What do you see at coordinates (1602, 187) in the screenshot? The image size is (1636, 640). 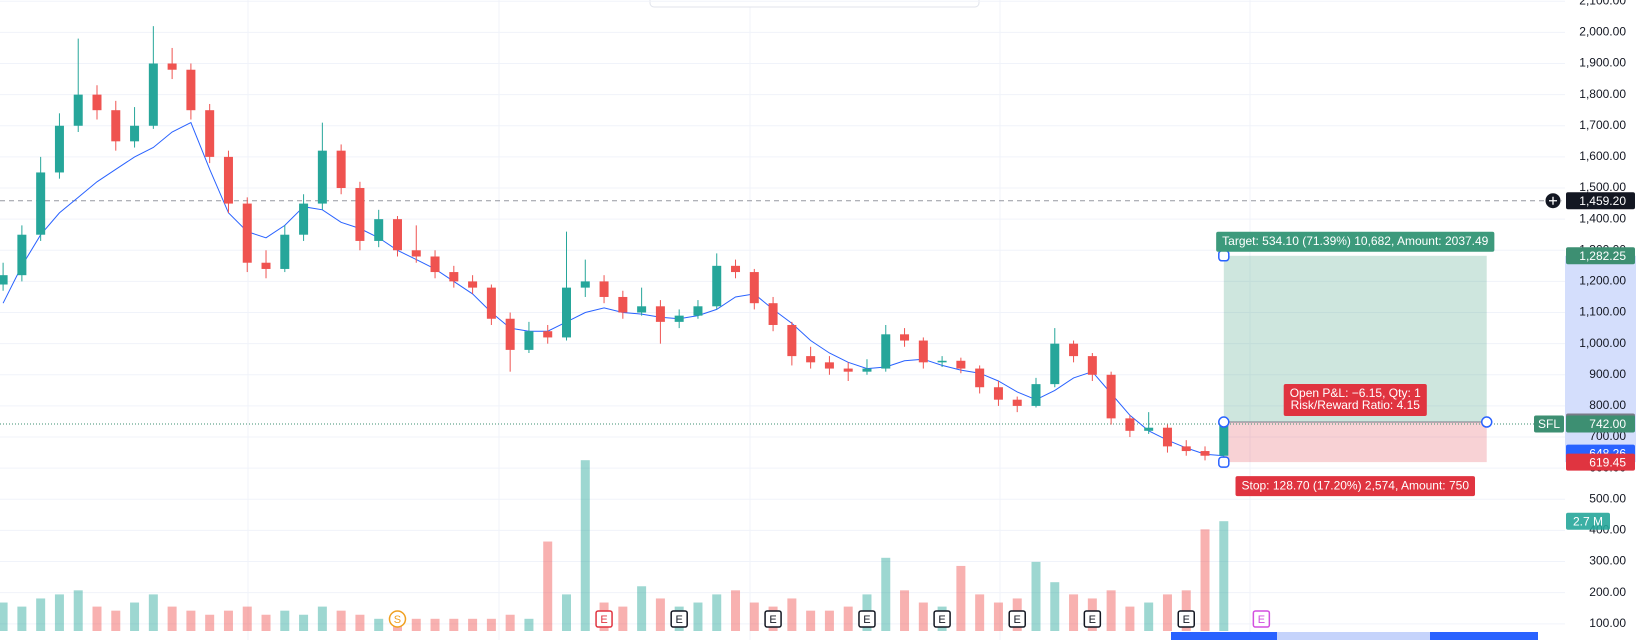 I see `y-tick-label: 1,500.00` at bounding box center [1602, 187].